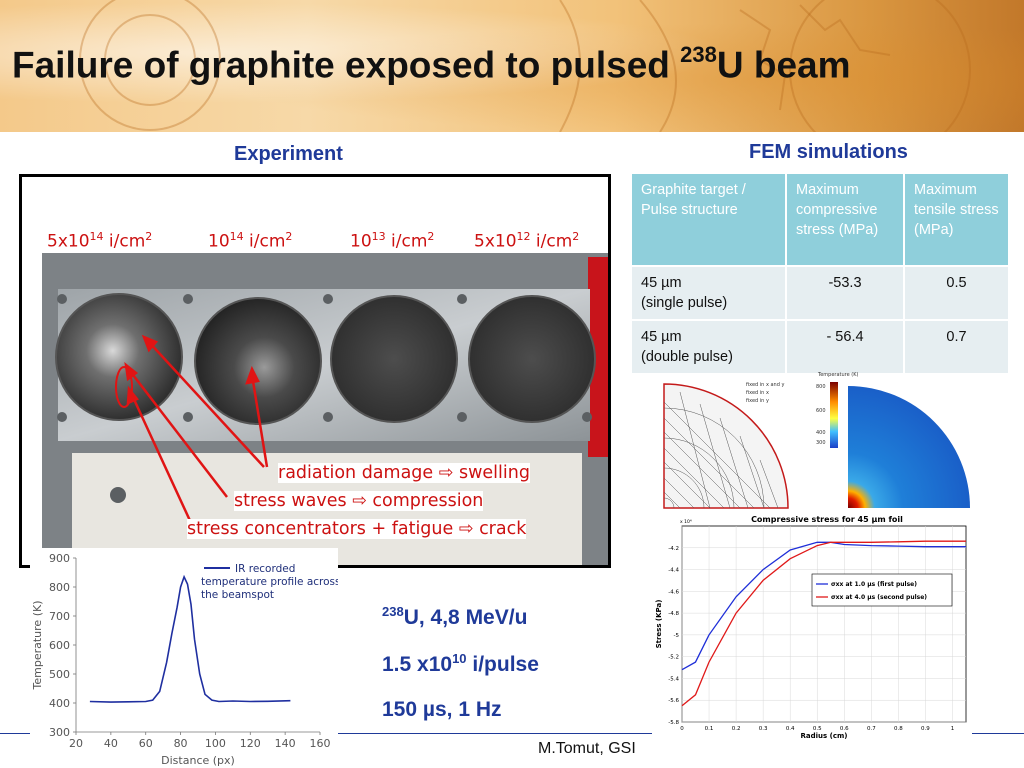  Describe the element at coordinates (673, 723) in the screenshot. I see `stress-y-tick: -5.8` at that location.